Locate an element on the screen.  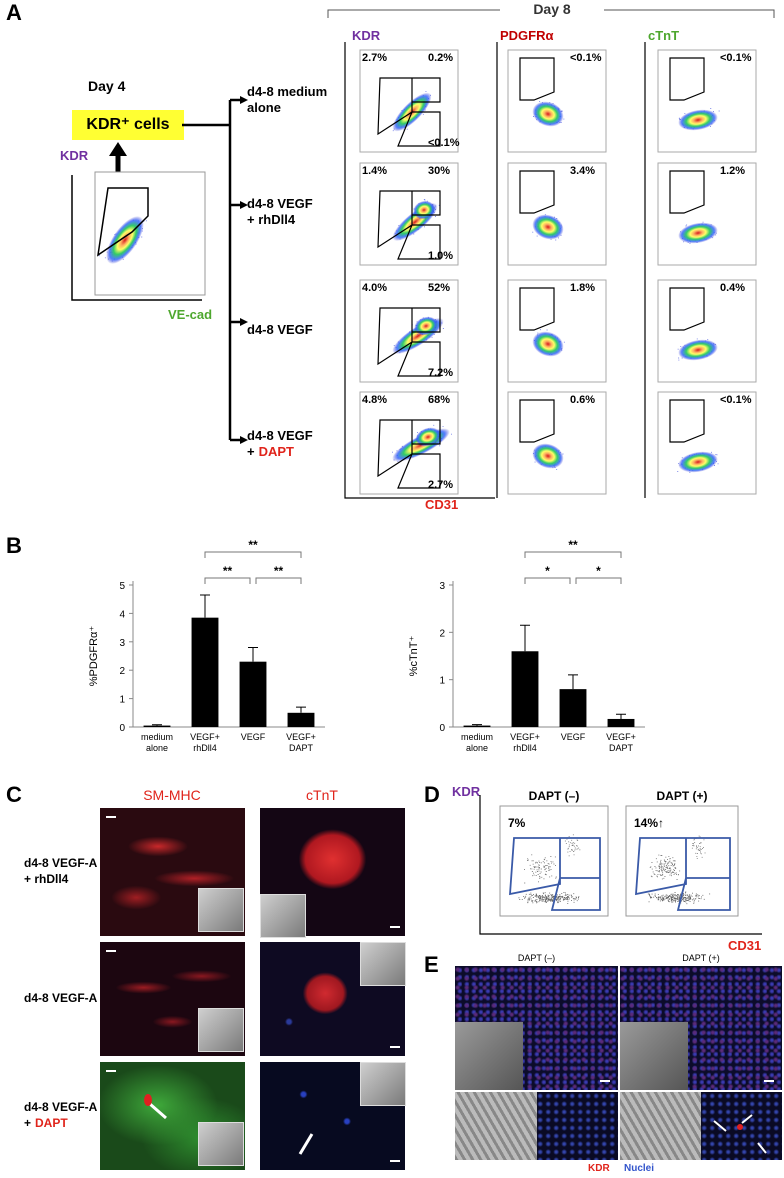
gate-percent: 4.8% is located at coordinates (375, 400).